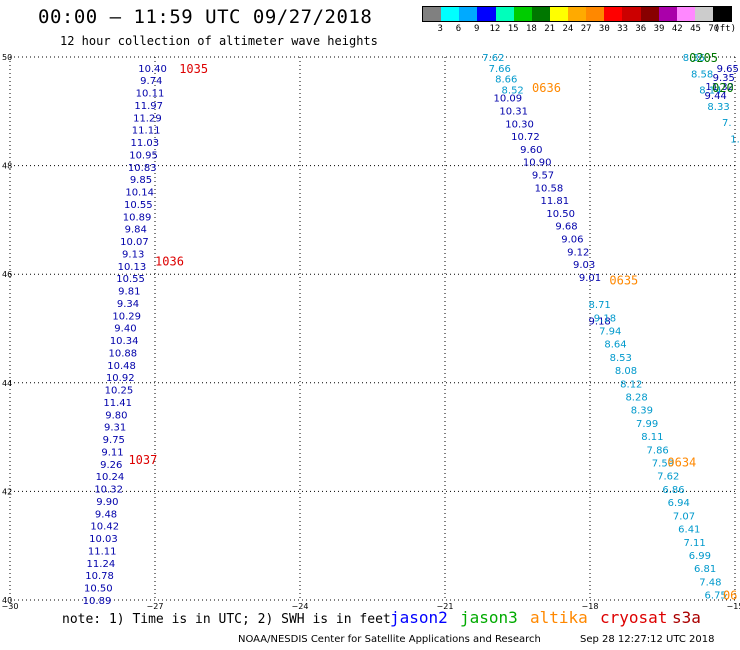  I want to click on pass-time-label: 0634, so click(681, 463).